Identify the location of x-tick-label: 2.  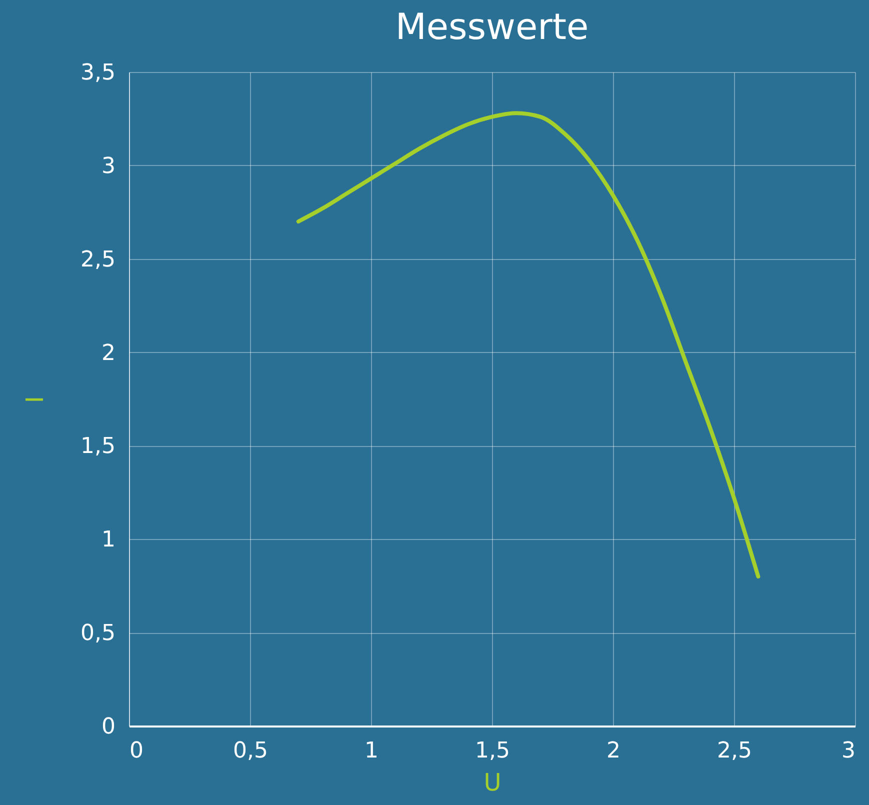
(613, 751).